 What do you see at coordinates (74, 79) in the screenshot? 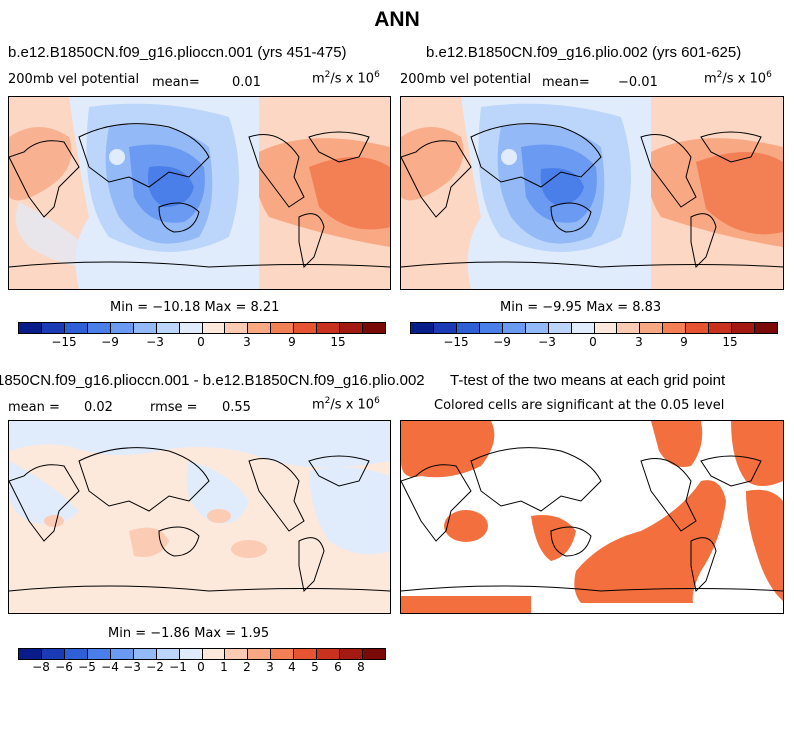
I see `panel1-field: 200mb vel potential` at bounding box center [74, 79].